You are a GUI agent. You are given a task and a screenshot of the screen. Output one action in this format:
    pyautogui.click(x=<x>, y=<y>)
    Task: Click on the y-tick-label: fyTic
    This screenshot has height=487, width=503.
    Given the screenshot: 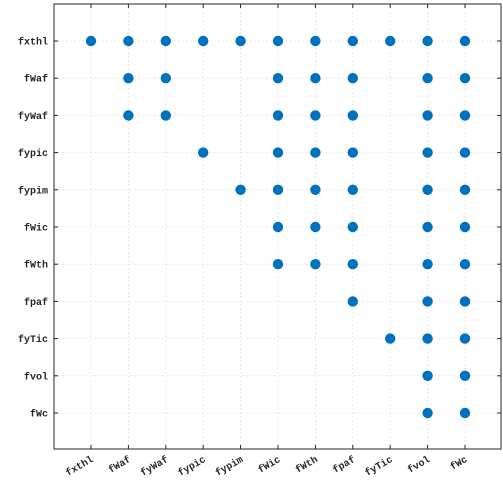 What is the action you would take?
    pyautogui.click(x=33, y=340)
    